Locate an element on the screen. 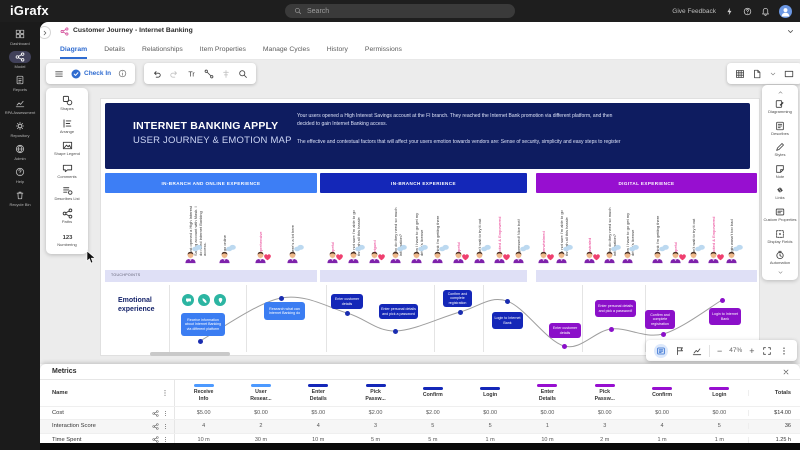 Image resolution: width=800 pixels, height=450 pixels. metric-column-header: Receive Info is located at coordinates (203, 393).